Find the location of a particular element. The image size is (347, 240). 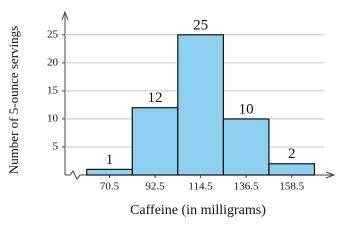

x-tick-label: 158.5 is located at coordinates (291, 187).